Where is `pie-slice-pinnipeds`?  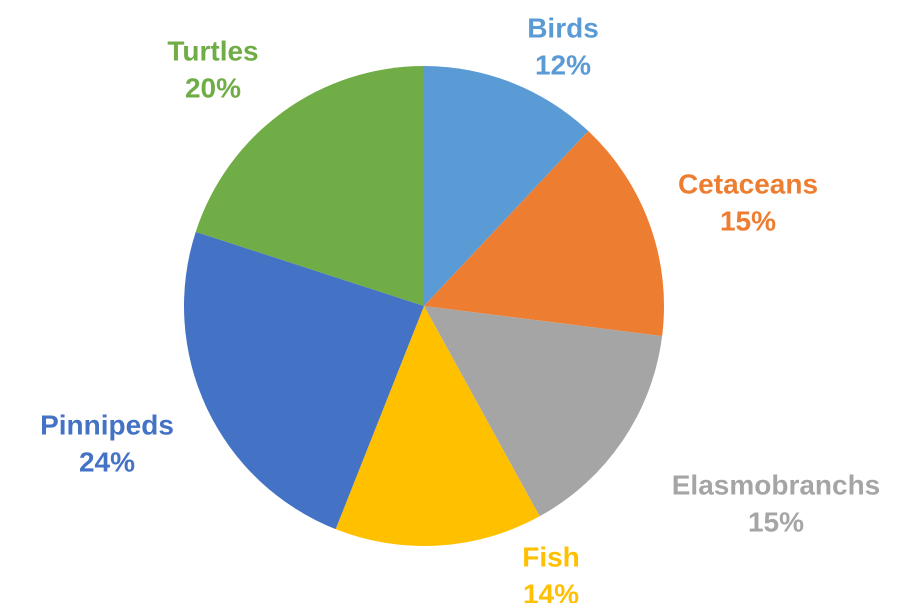
pie-slice-pinnipeds is located at coordinates (304, 380).